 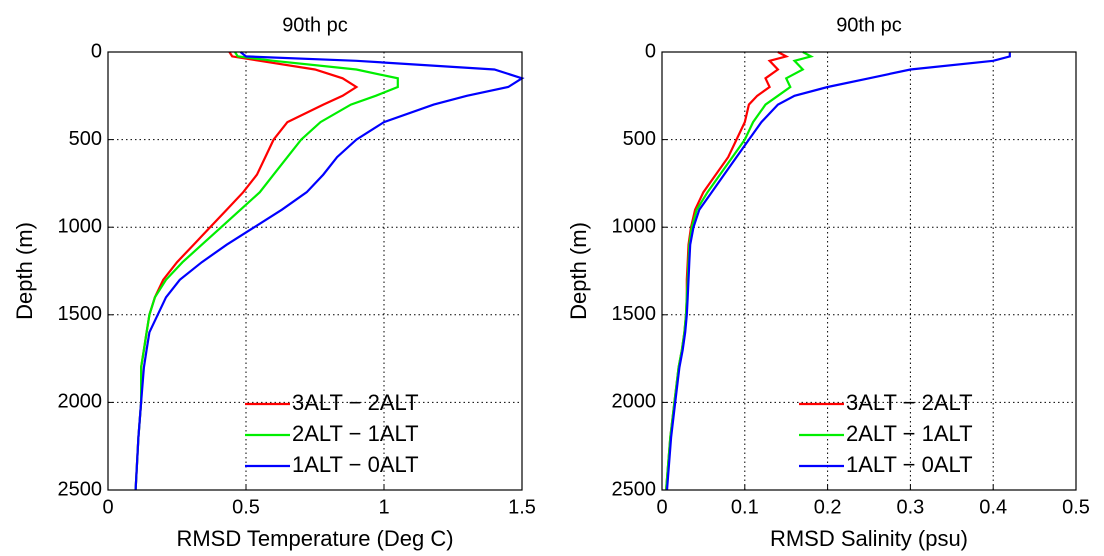 What do you see at coordinates (828, 507) in the screenshot?
I see `x-tick-label: 0.2` at bounding box center [828, 507].